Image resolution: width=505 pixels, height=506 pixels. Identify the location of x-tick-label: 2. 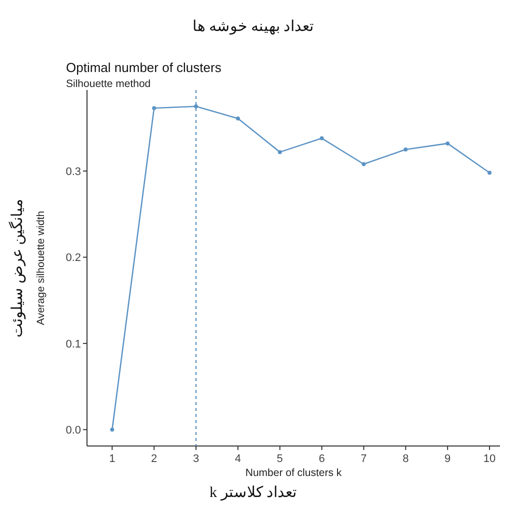
(154, 459).